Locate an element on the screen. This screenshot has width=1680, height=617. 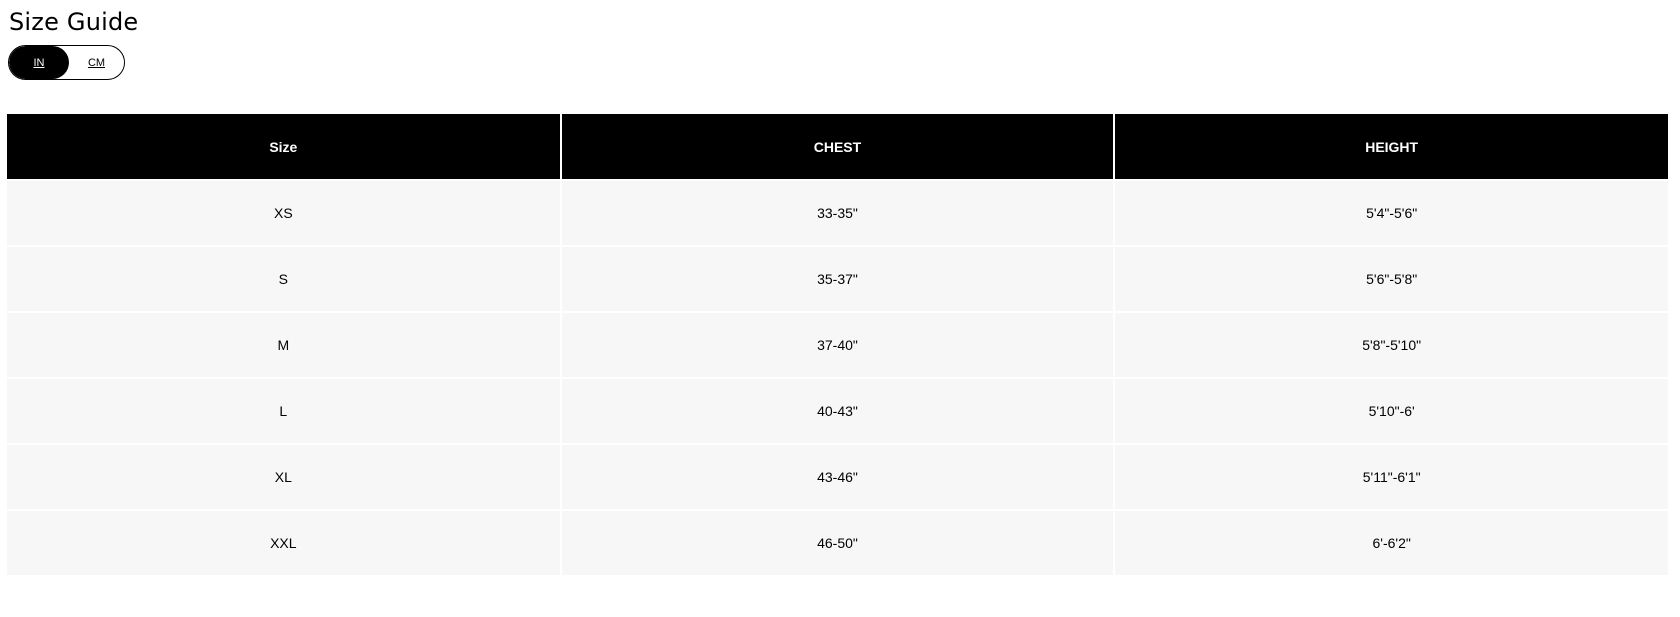
table-row: S 35-37" 5'6"-5'8" is located at coordinates (837, 278).